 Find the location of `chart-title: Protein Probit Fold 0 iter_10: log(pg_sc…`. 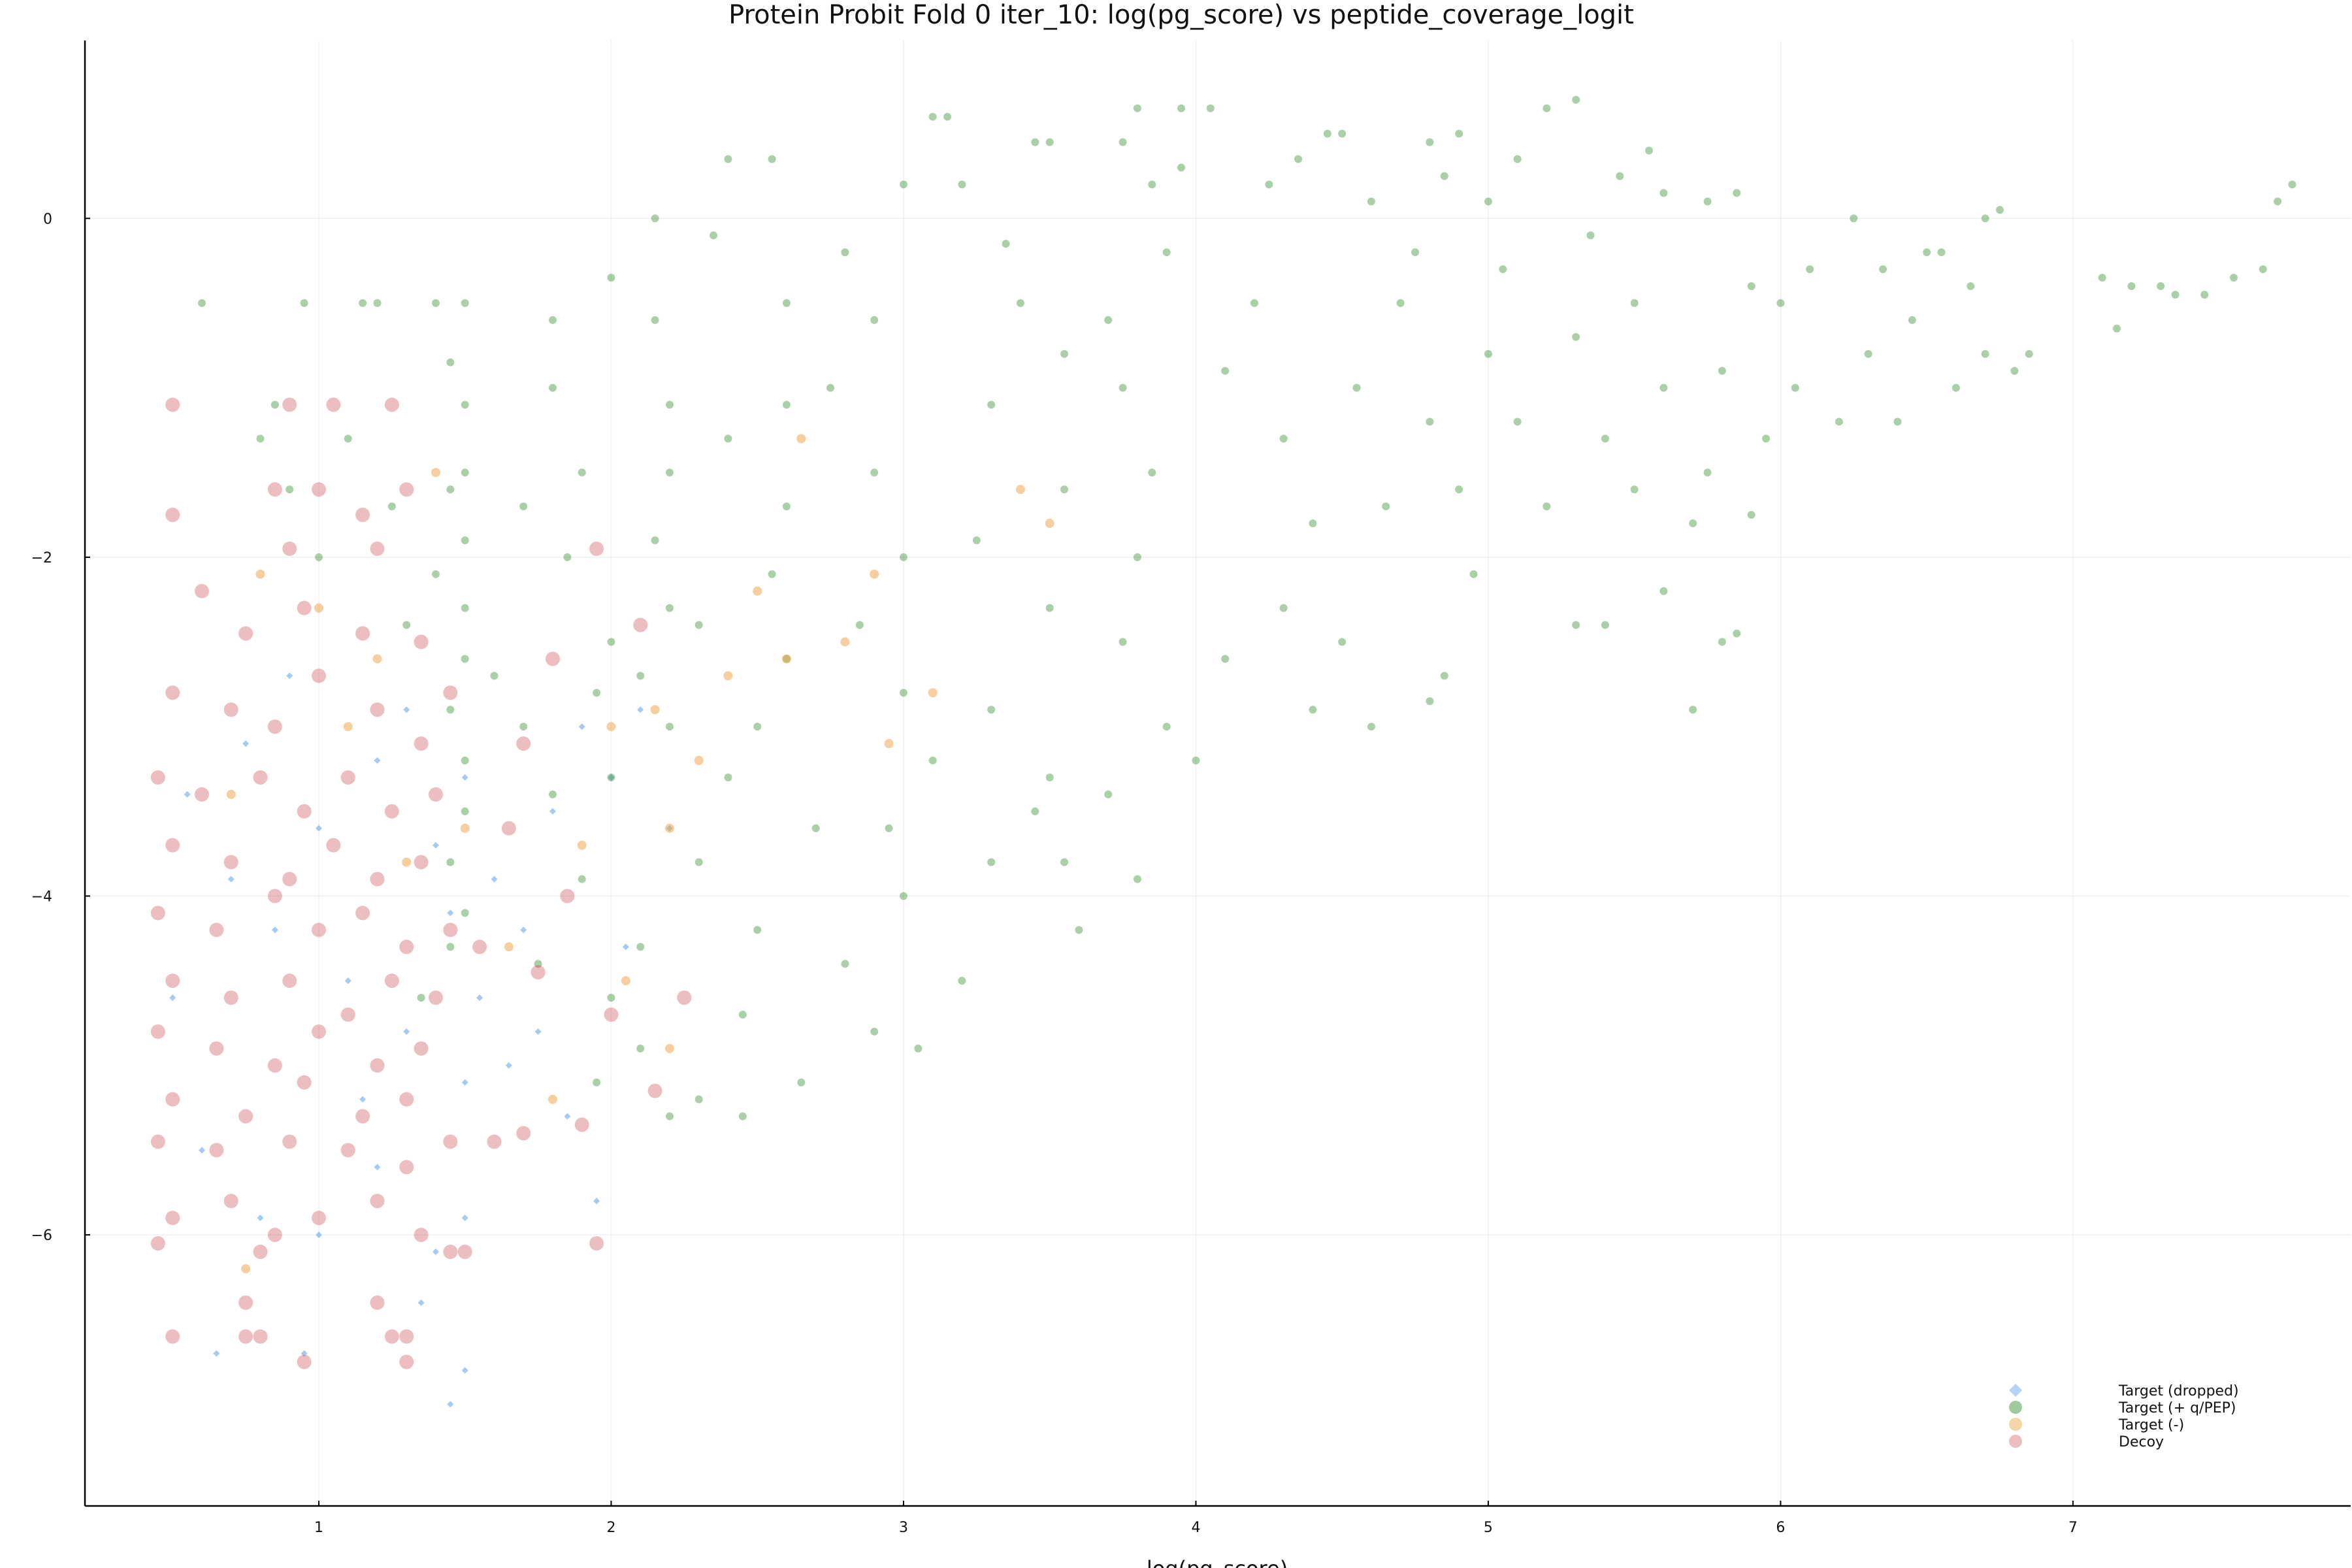

chart-title: Protein Probit Fold 0 iter_10: log(pg_sc… is located at coordinates (1181, 15).